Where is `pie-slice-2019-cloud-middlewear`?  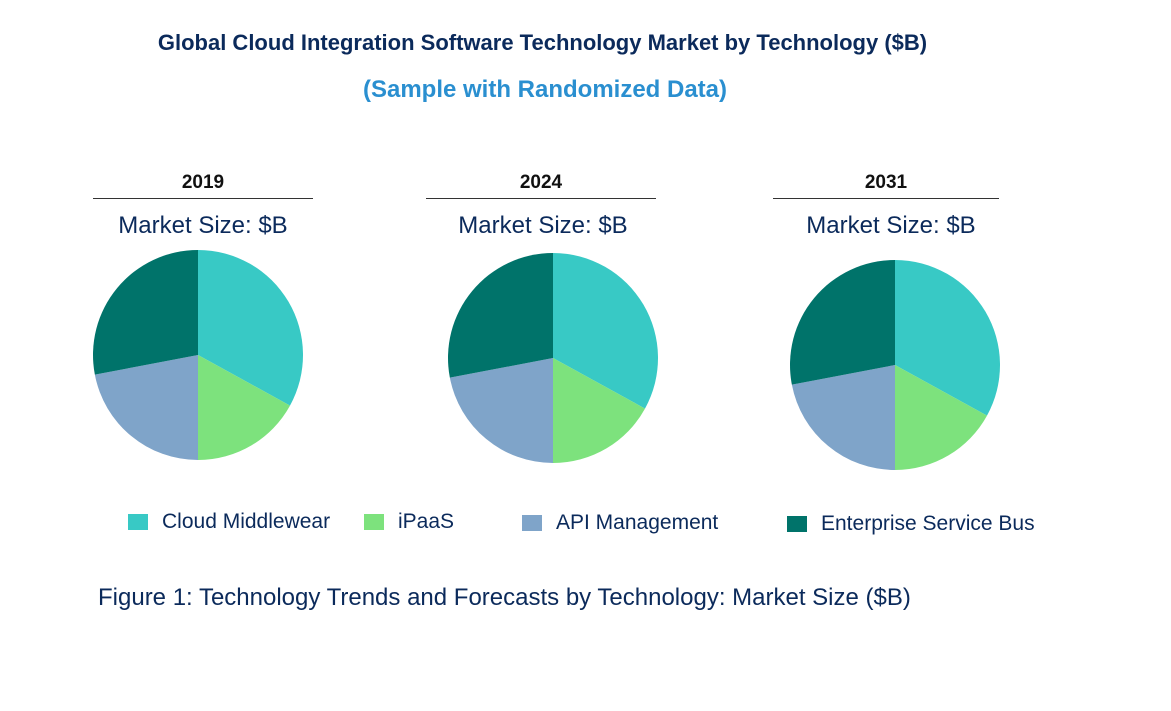
pie-slice-2019-cloud-middlewear is located at coordinates (251, 328).